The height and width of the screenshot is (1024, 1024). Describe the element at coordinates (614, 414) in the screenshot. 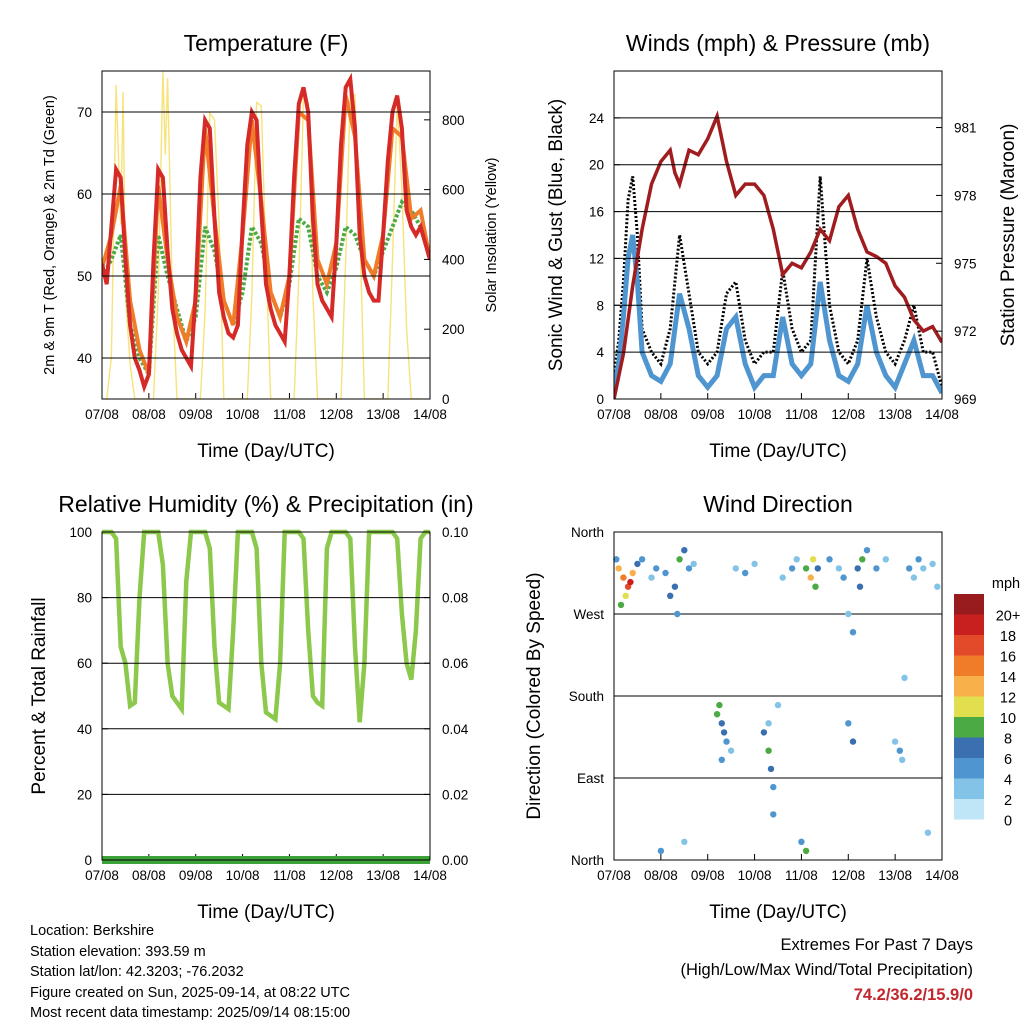

I see `winds-xtick-label: 07/08` at that location.